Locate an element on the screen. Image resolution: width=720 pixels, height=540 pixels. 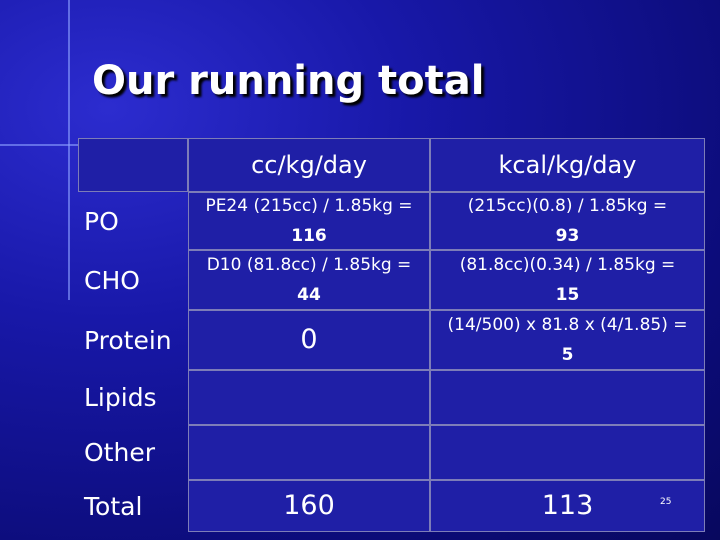
table-cell: D10 (81.8cc) / 1.85kg = 44 is located at coordinates (309, 280).